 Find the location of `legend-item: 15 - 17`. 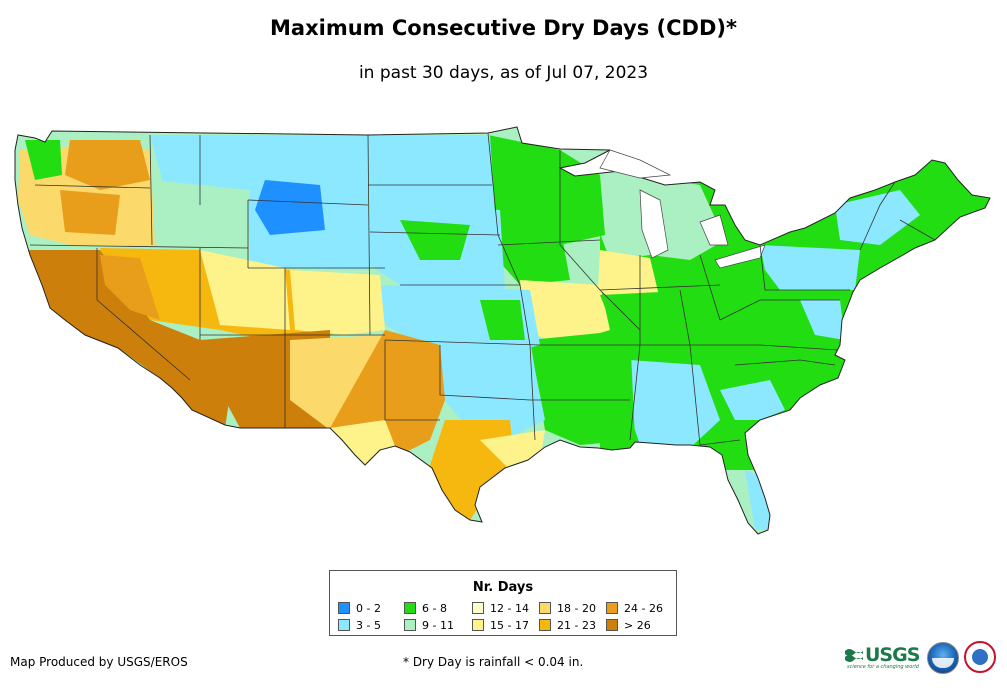

legend-item: 15 - 17 is located at coordinates (500, 625).